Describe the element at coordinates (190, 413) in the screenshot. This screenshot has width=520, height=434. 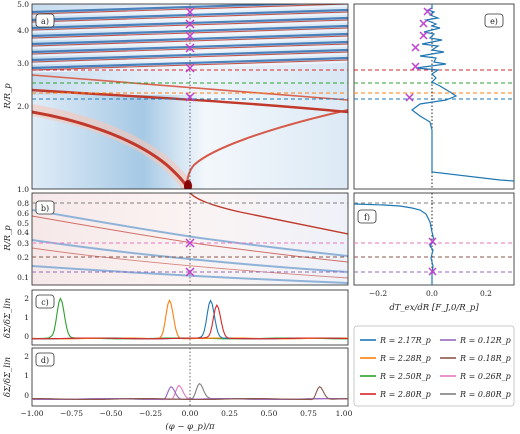
I see `svg-text: 0.00` at that location.